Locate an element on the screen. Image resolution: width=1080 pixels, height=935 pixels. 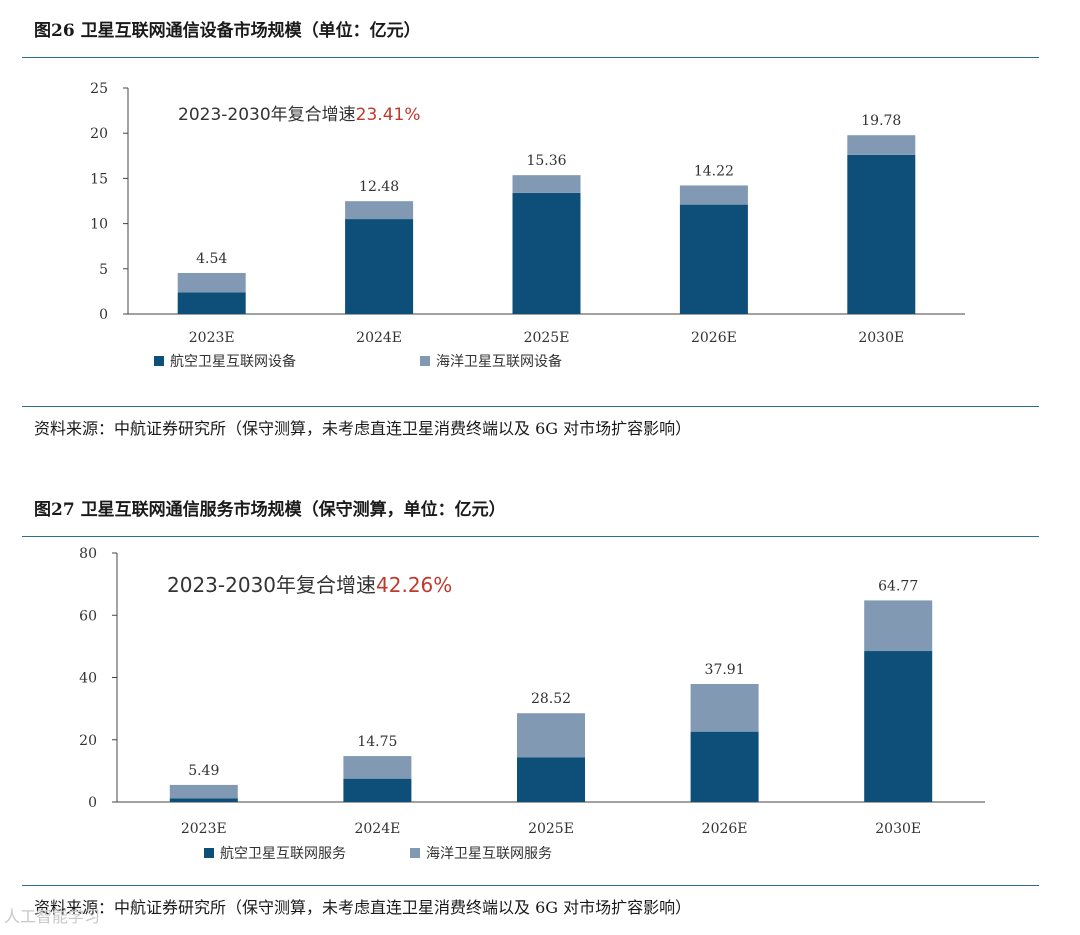
y-tick-label: 40 is located at coordinates (88, 679).